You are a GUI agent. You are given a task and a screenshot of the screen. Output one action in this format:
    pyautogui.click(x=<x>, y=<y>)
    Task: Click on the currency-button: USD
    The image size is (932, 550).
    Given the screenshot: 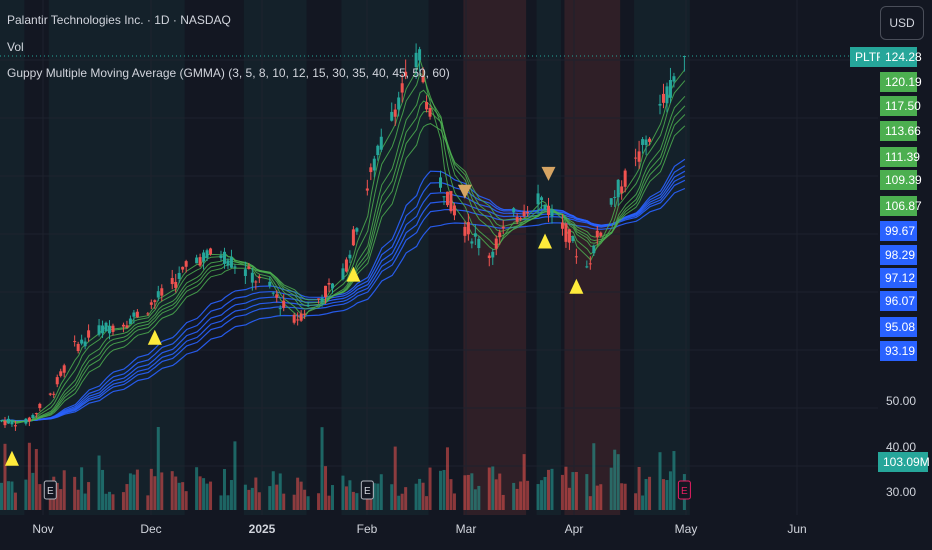 What is the action you would take?
    pyautogui.click(x=902, y=23)
    